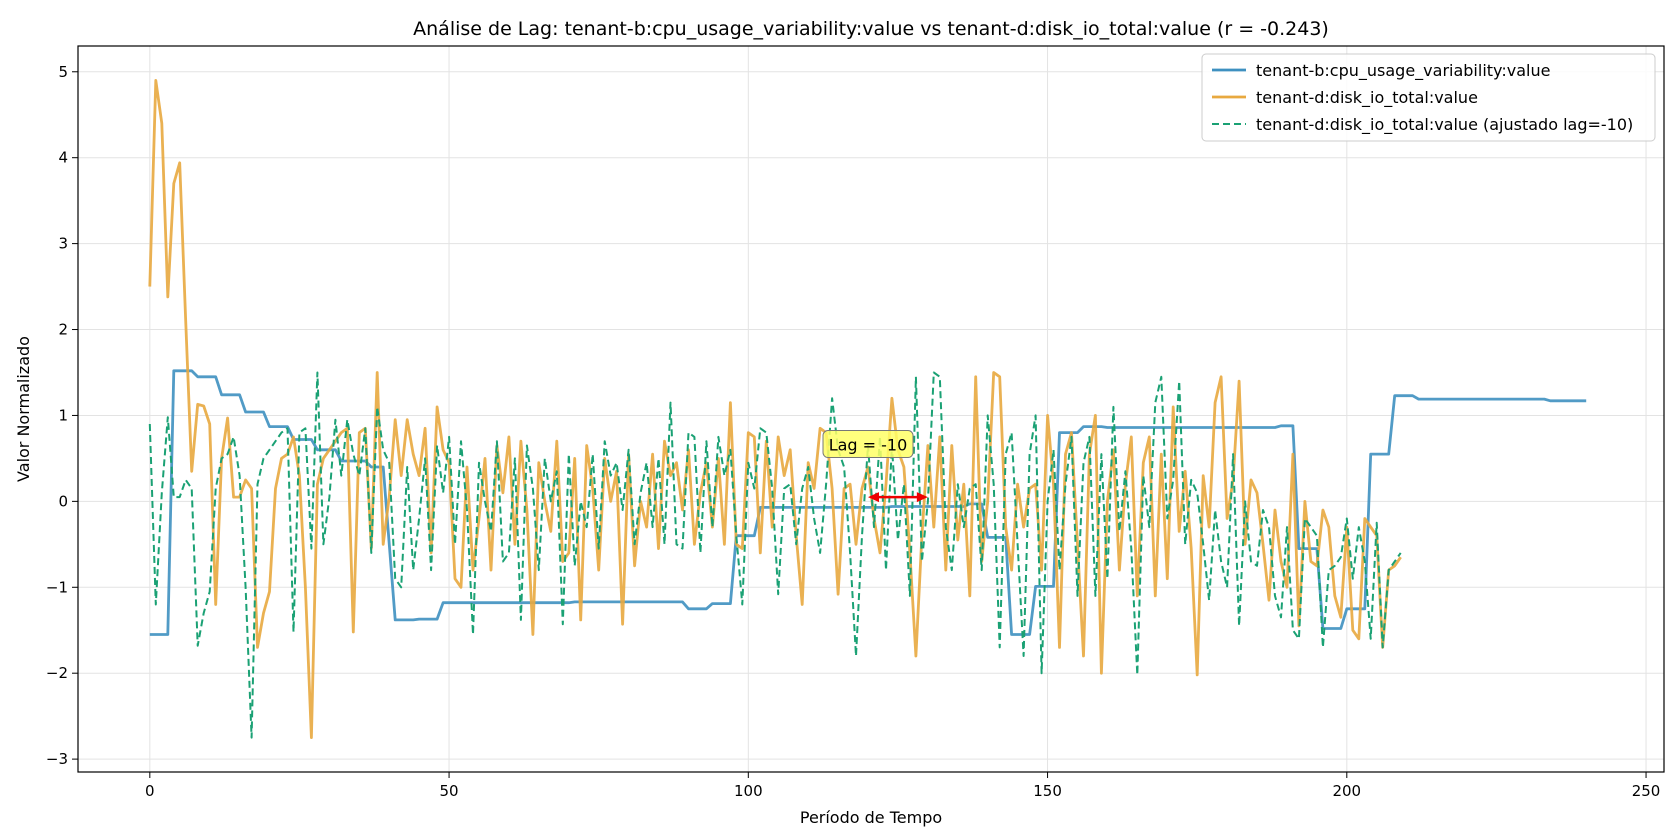  What do you see at coordinates (1403, 71) in the screenshot?
I see `legend-label: tenant-b:cpu_usage_variability:value` at bounding box center [1403, 71].